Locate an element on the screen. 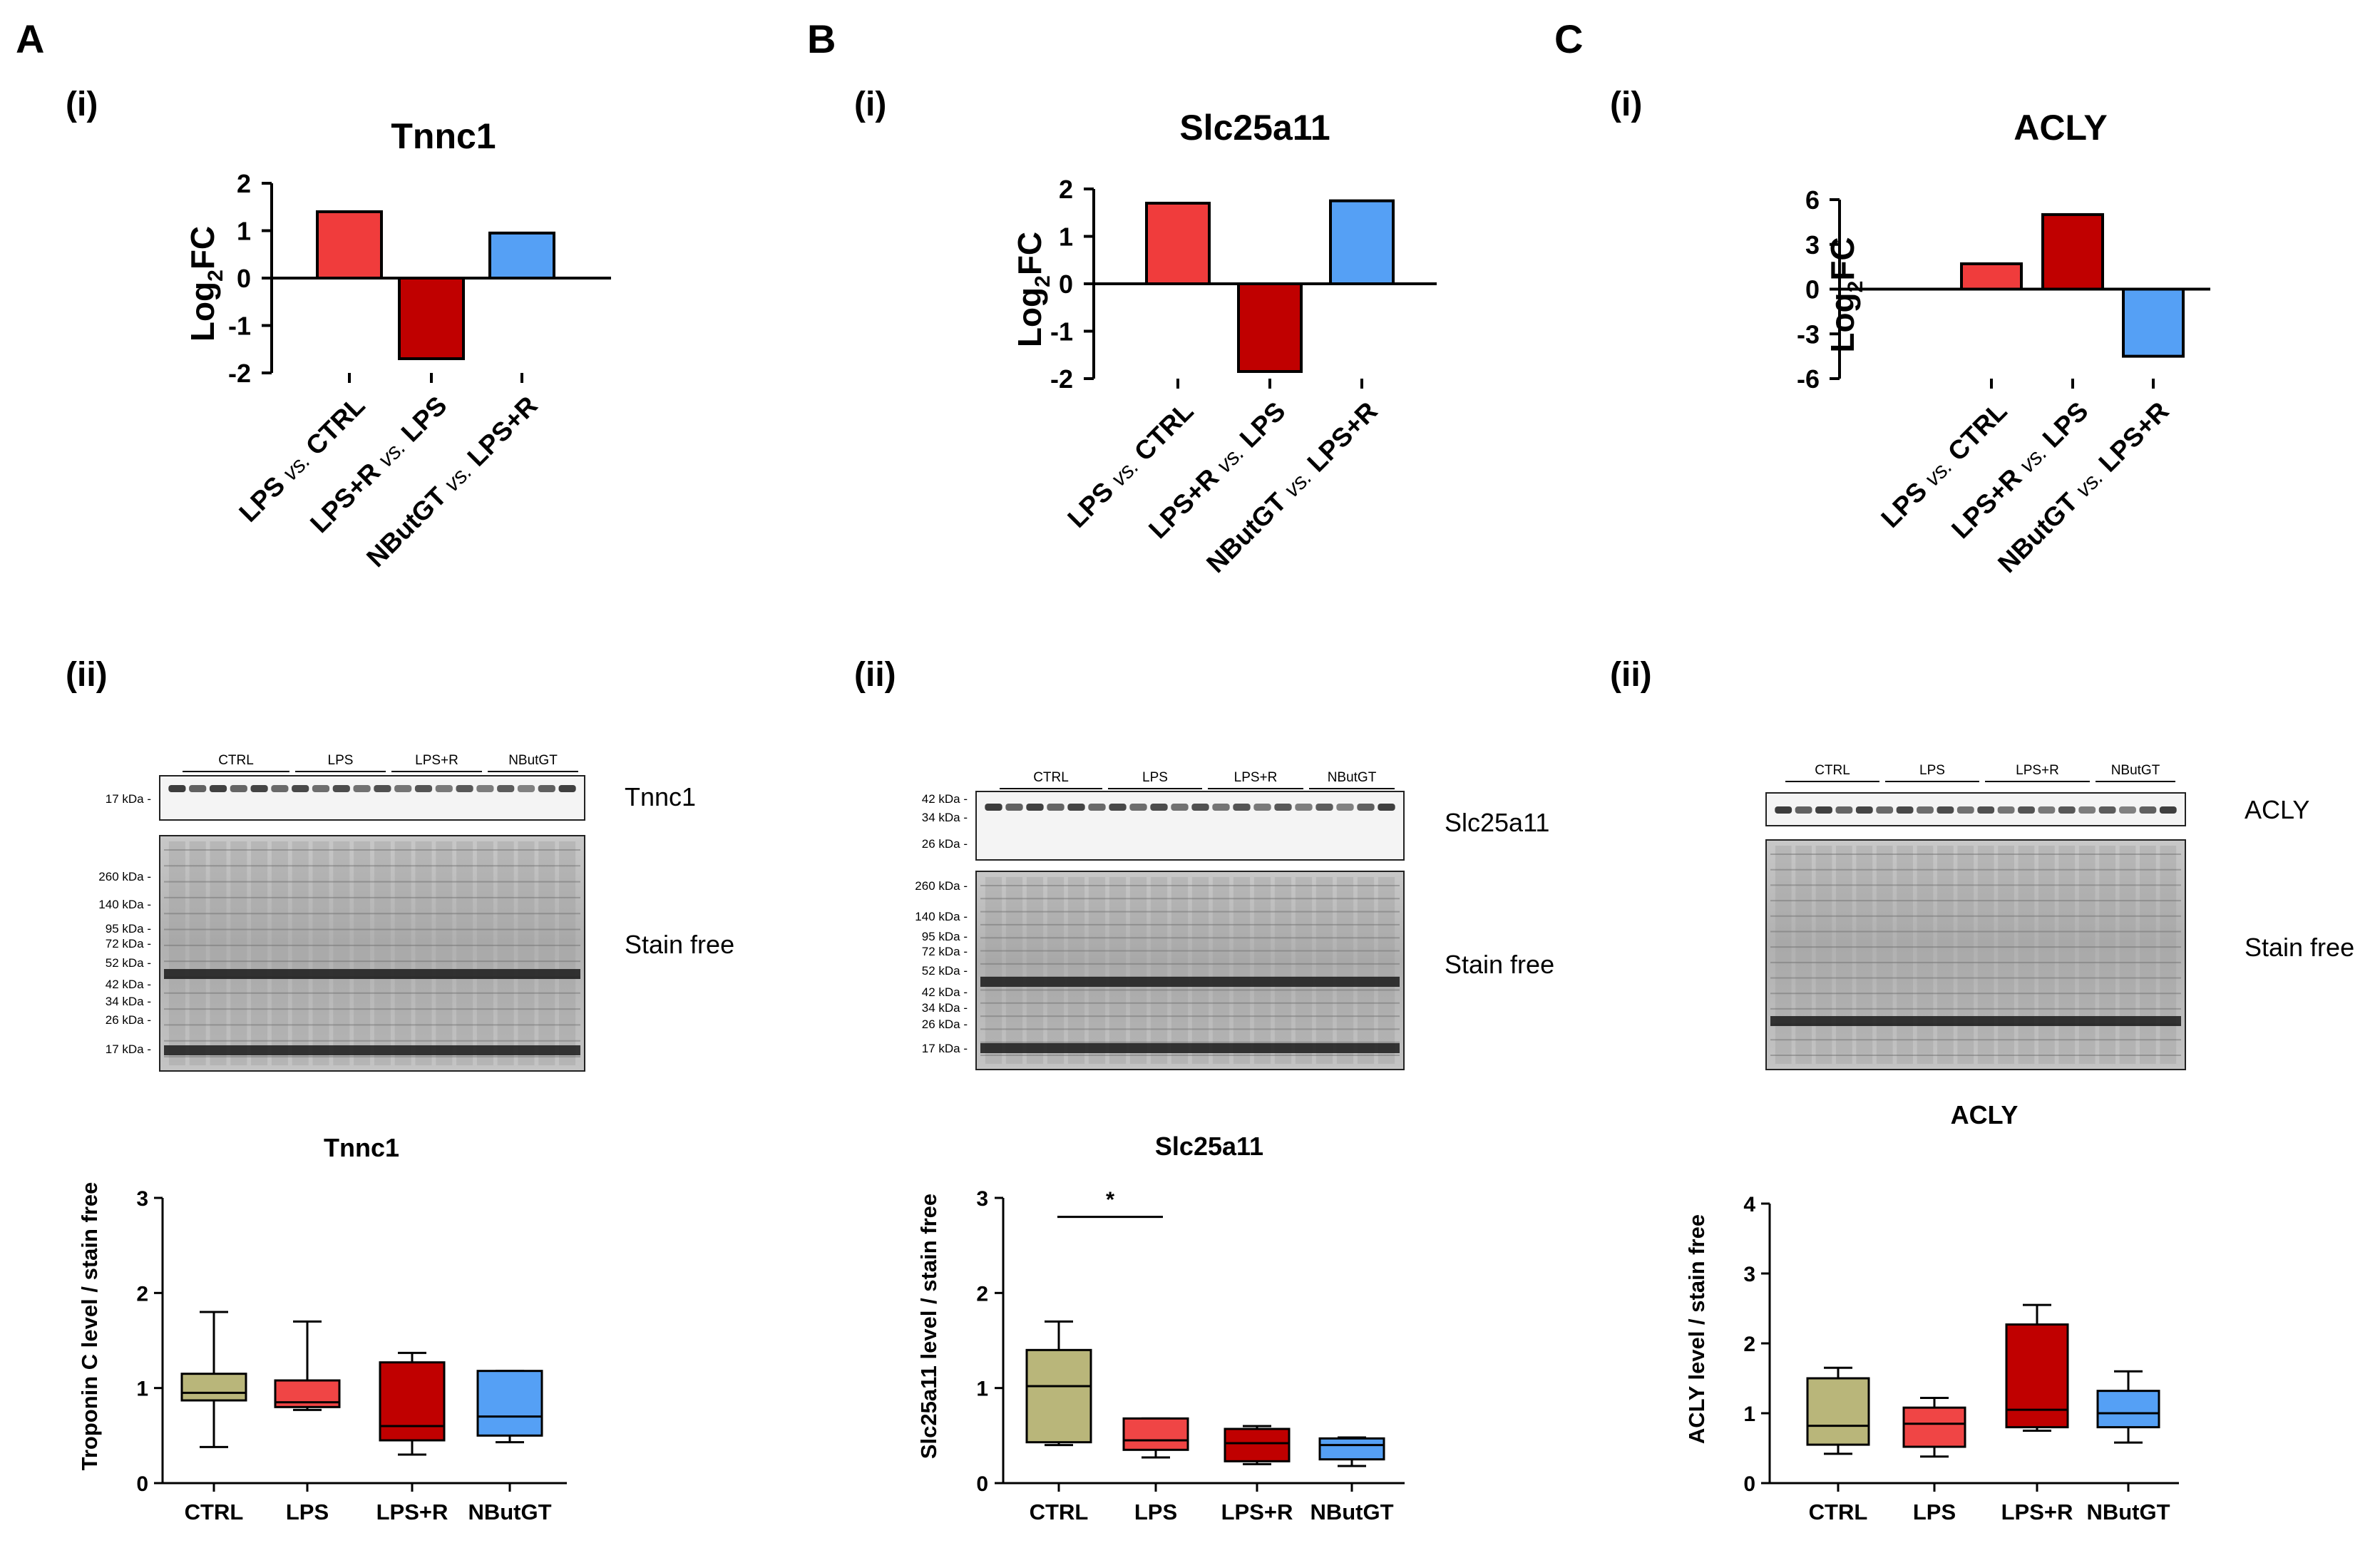 The height and width of the screenshot is (1548, 2380). panel-b-sub-ii: (ii) is located at coordinates (875, 675).